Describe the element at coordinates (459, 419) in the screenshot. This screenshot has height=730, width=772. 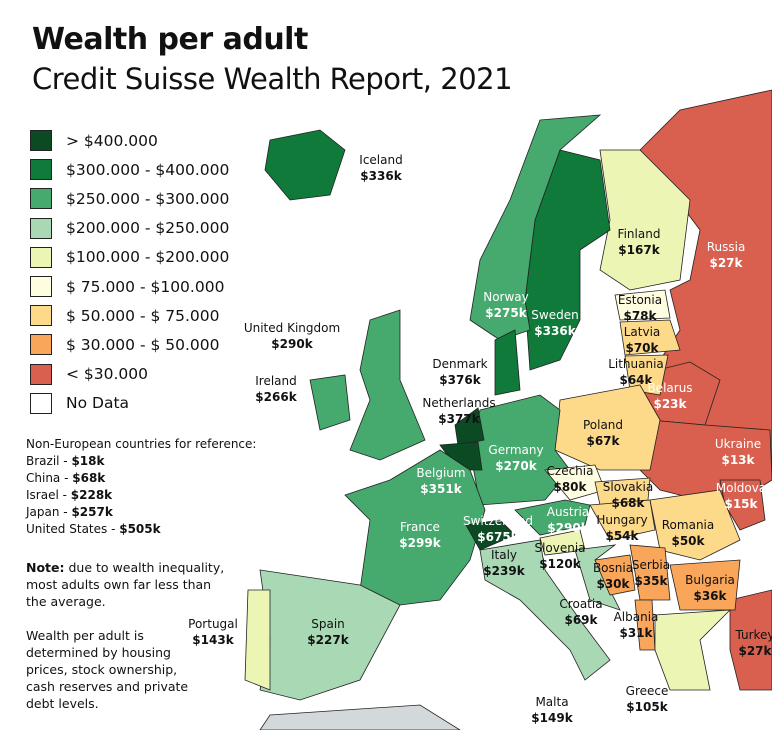
I see `country-value: $377k` at that location.